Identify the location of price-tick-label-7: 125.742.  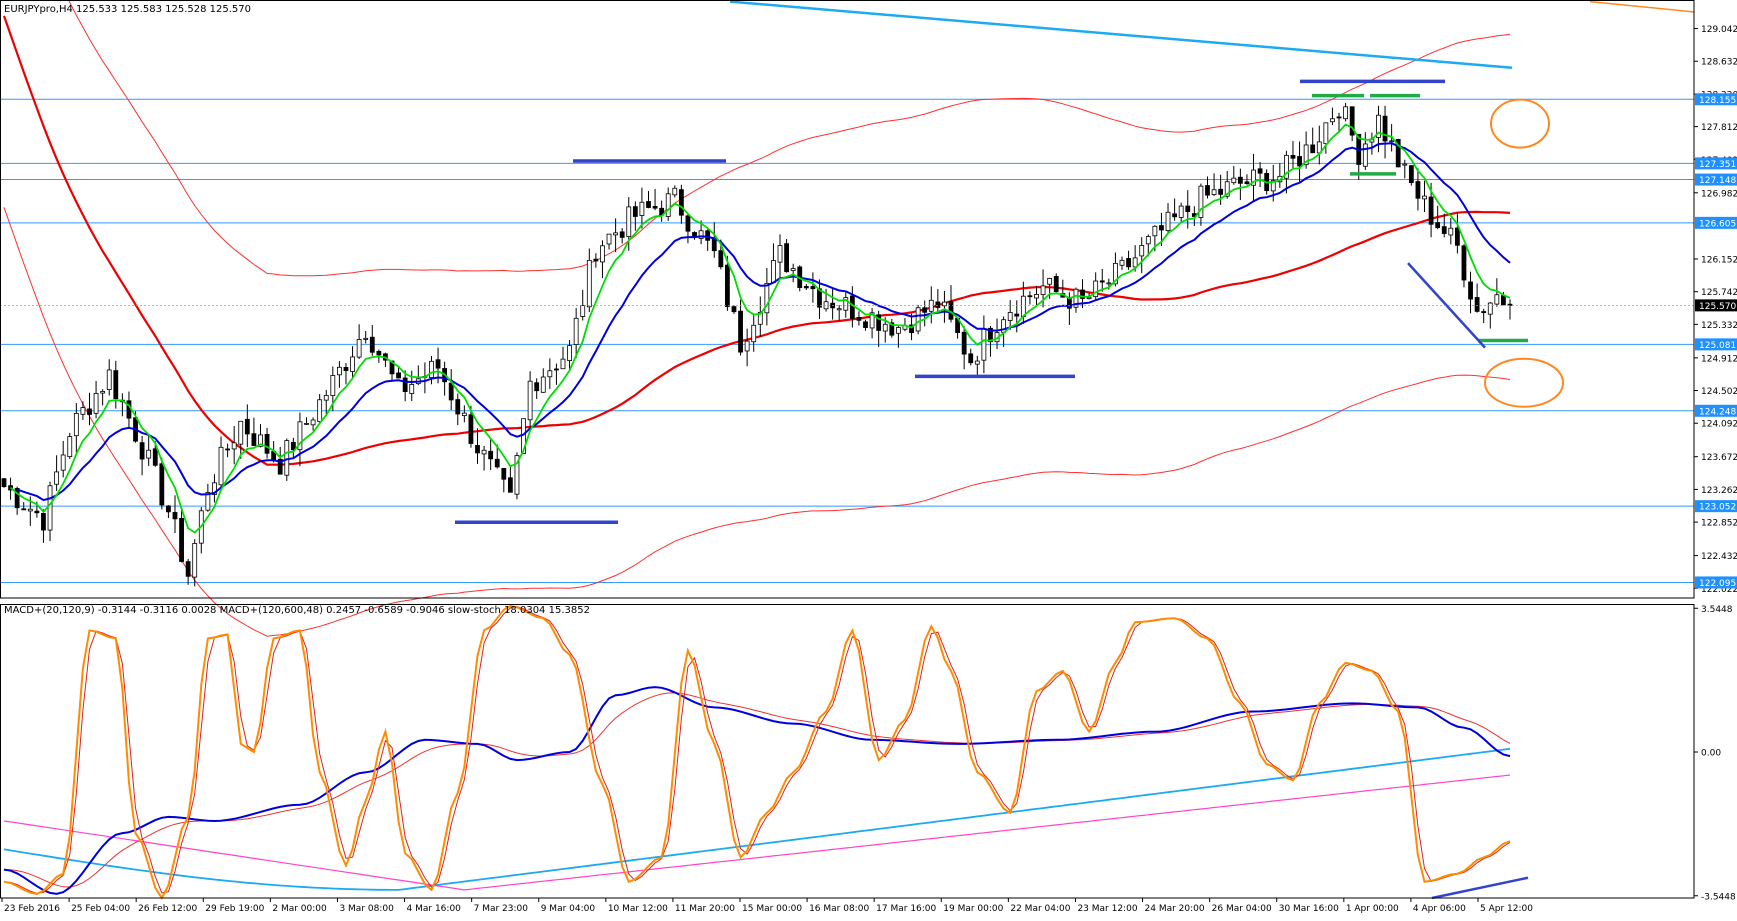
(1719, 293).